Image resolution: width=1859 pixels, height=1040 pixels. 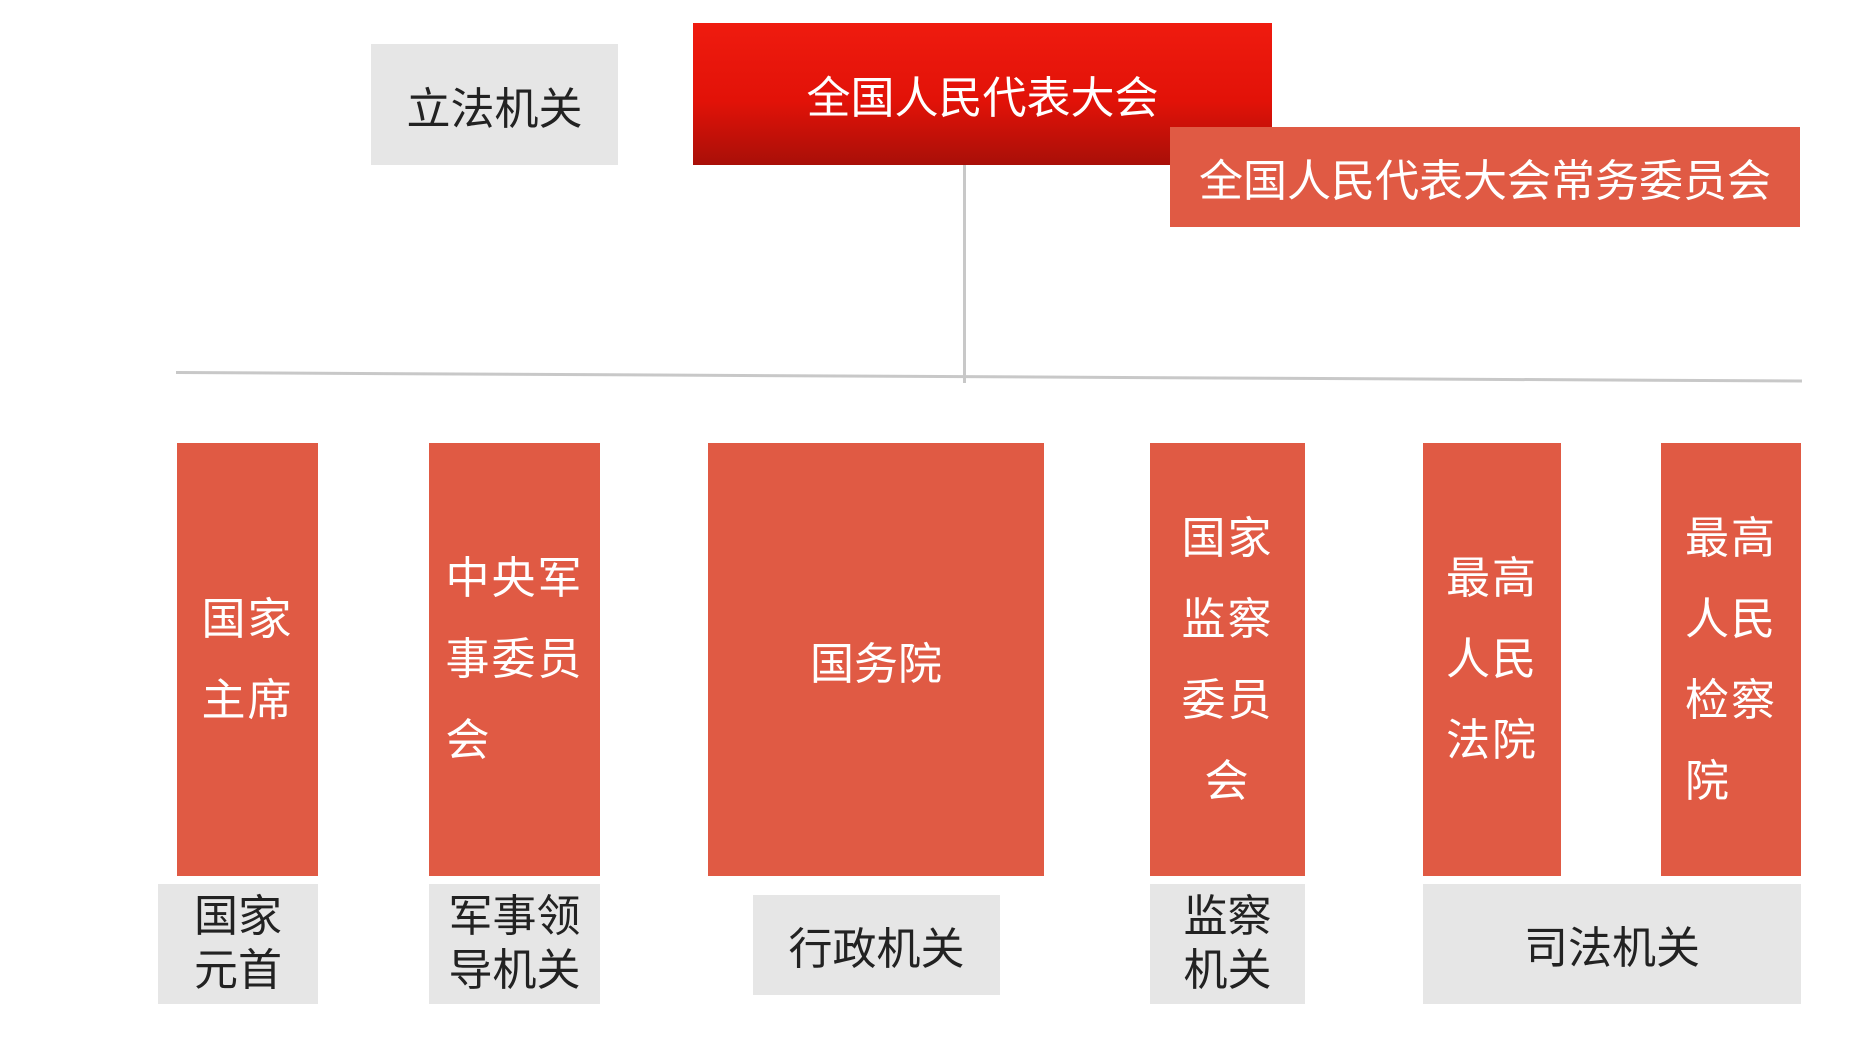 I want to click on legislative-label: 立法机关, so click(x=494, y=104).